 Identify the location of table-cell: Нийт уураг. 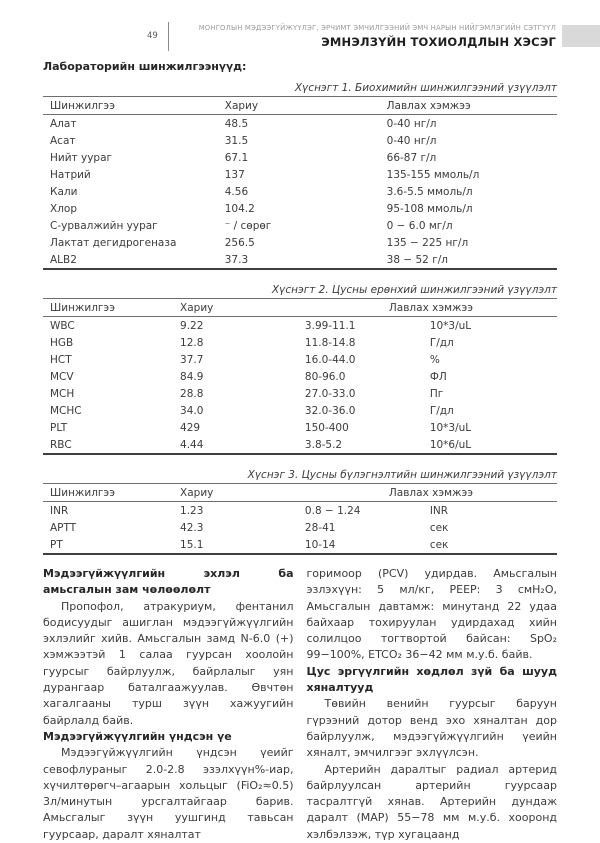
(81, 157).